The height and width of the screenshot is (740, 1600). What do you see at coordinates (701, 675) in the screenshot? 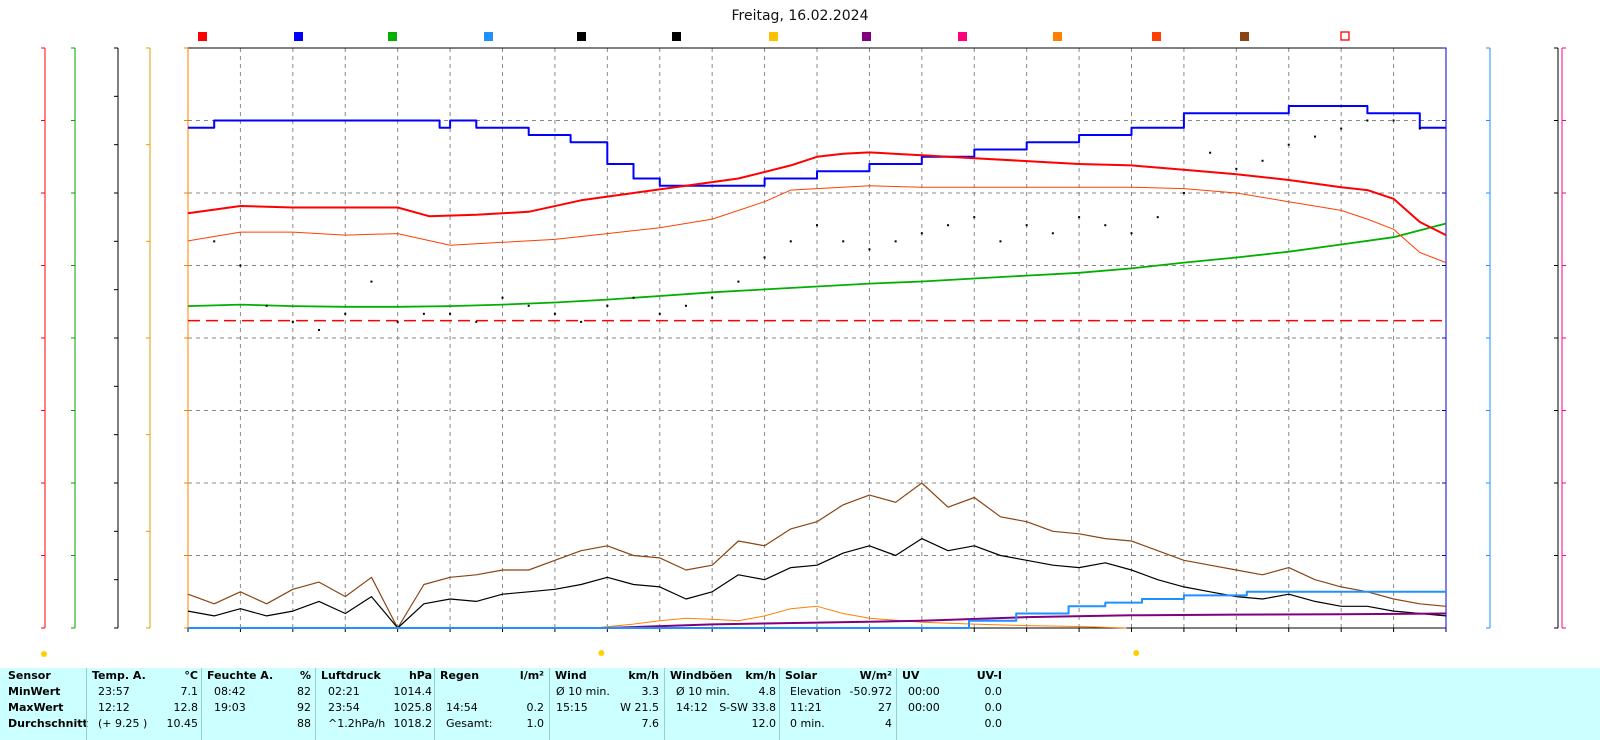
I see `stats-header-label: Windböen` at bounding box center [701, 675].